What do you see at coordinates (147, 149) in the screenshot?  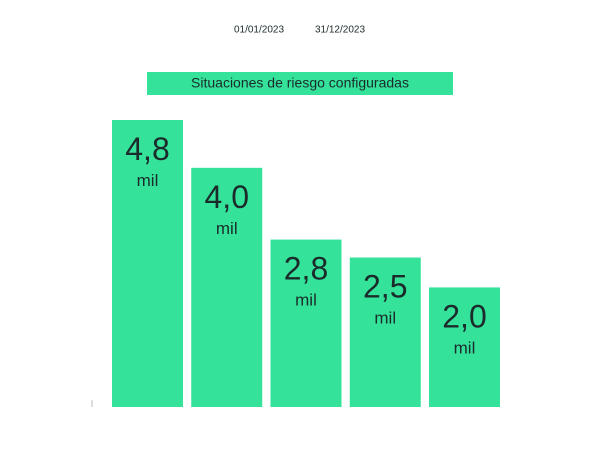 I see `data-label-part: 4,8` at bounding box center [147, 149].